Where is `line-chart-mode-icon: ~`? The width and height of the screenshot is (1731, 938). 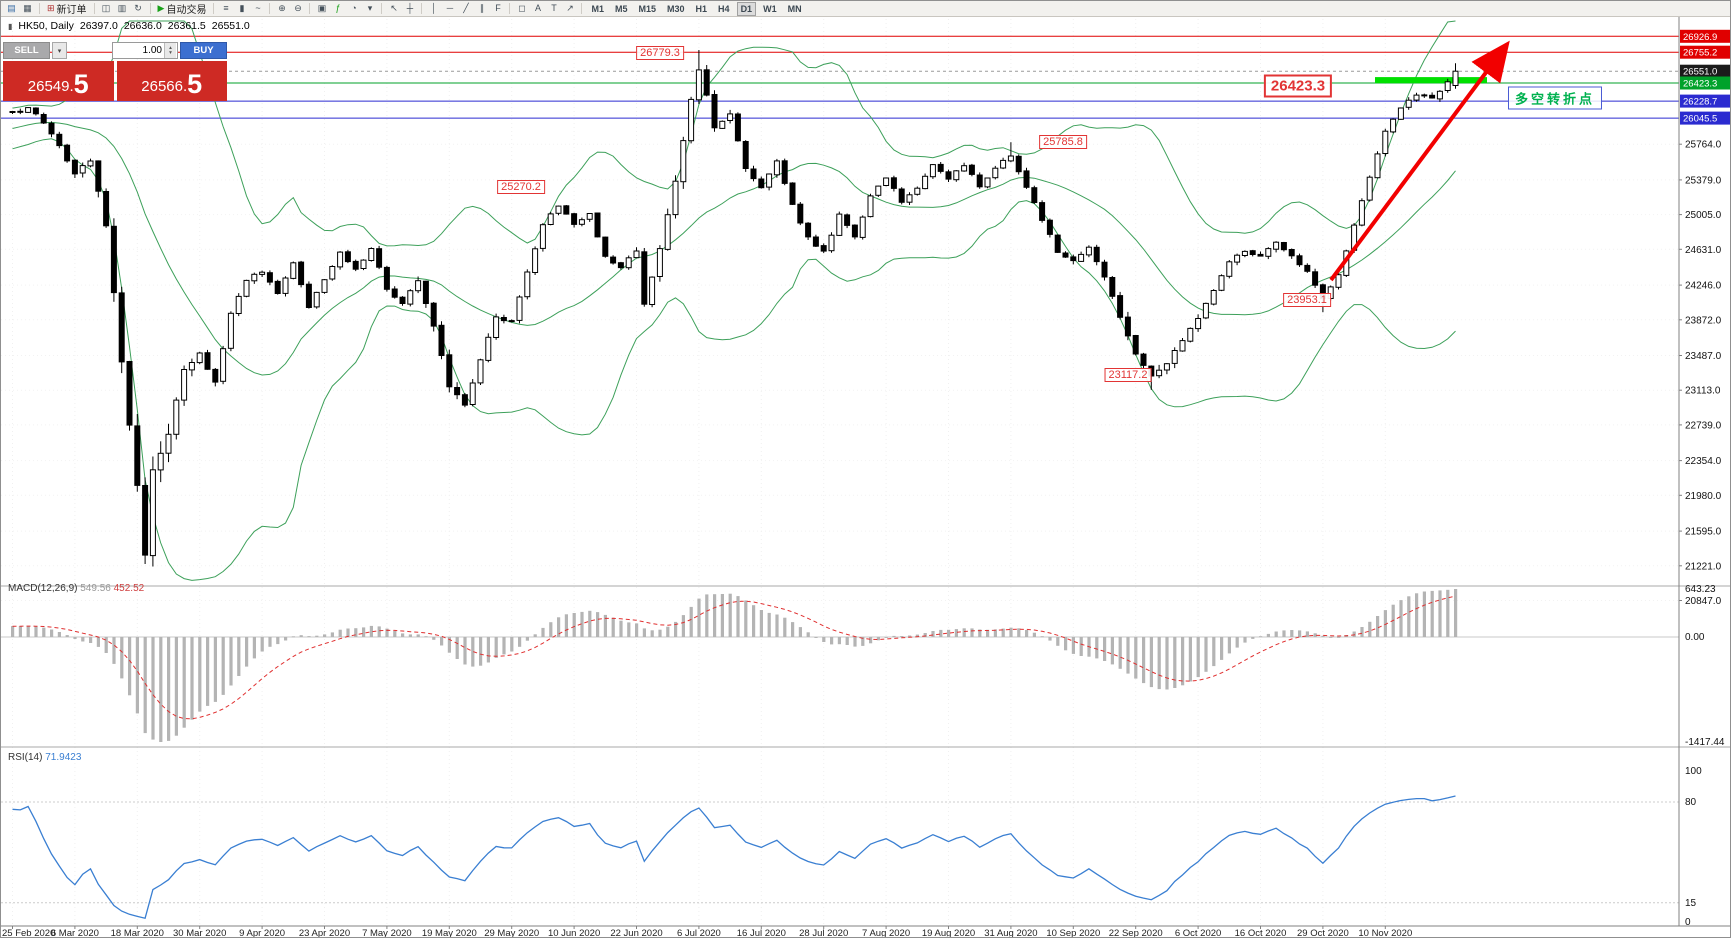
line-chart-mode-icon: ~ is located at coordinates (258, 8).